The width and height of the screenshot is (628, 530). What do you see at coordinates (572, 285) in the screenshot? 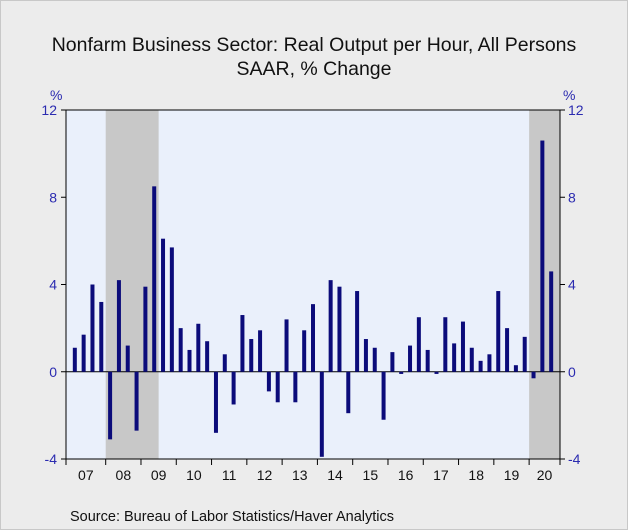
I see `y-tick-label-right: 4` at bounding box center [572, 285].